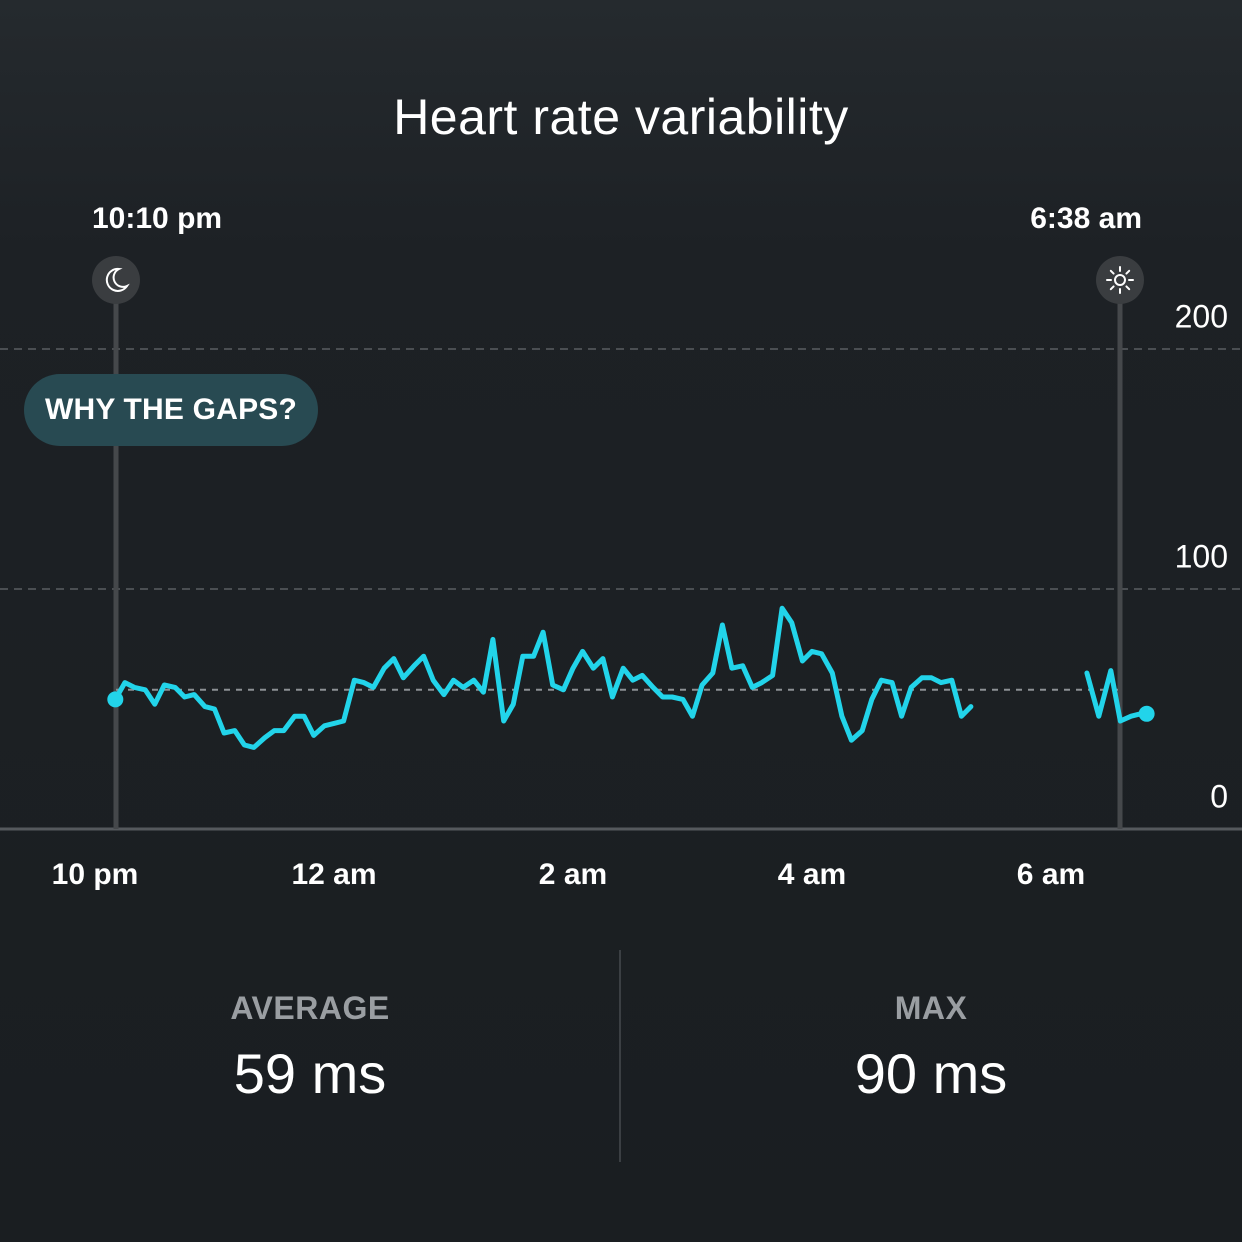  I want to click on x-tick-label: 4 am, so click(812, 874).